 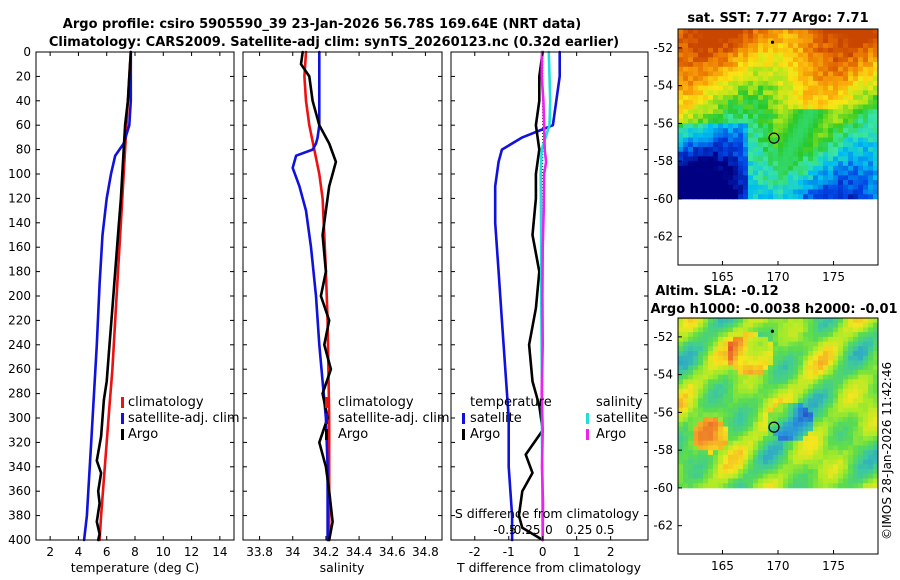 What do you see at coordinates (326, 552) in the screenshot?
I see `x-tick-label: 34.2` at bounding box center [326, 552].